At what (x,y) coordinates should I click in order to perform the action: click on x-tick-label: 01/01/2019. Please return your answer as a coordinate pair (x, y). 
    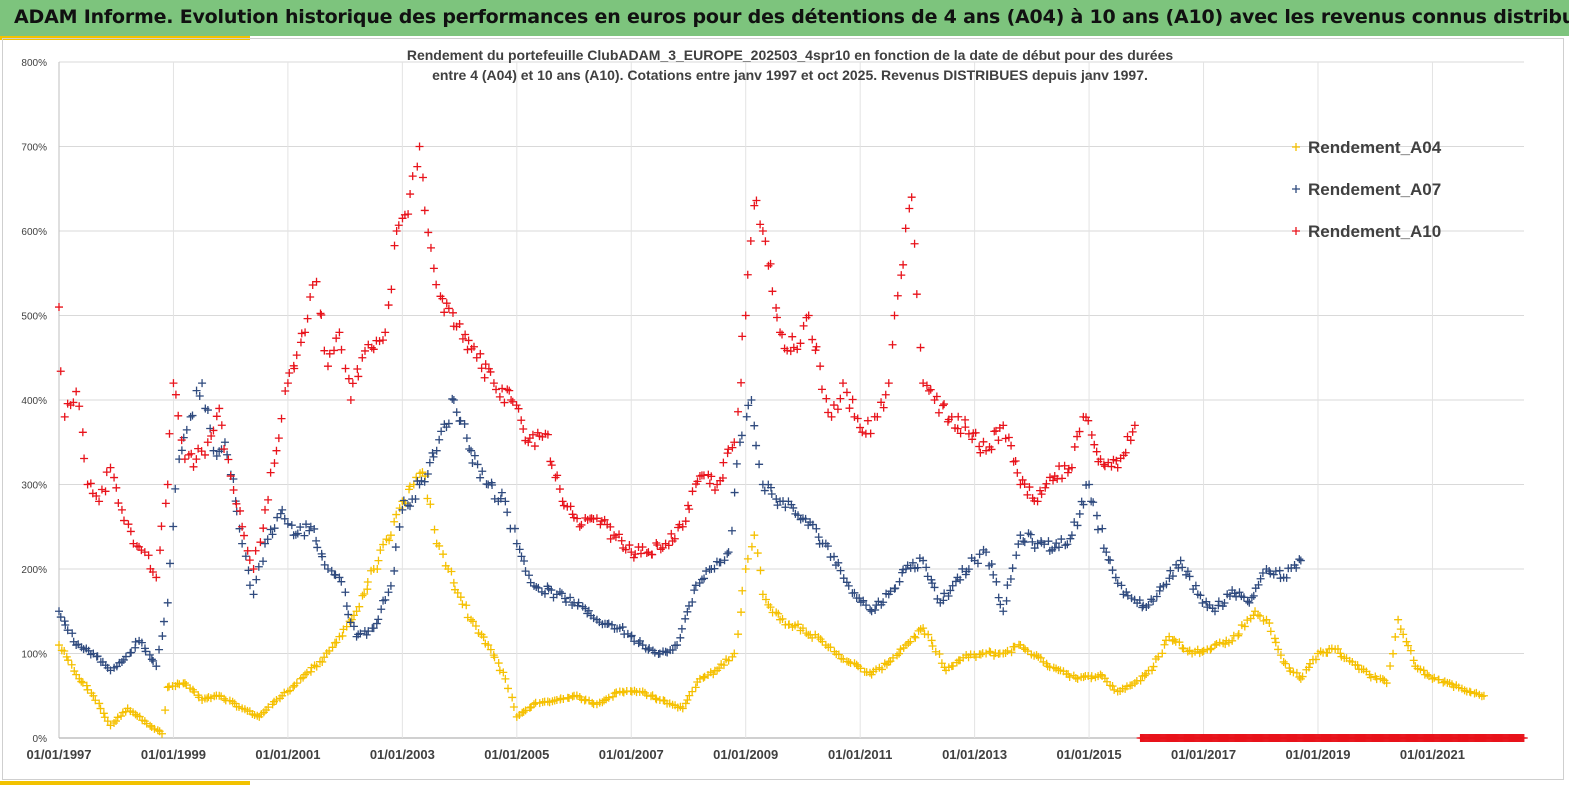
    Looking at the image, I should click on (1317, 754).